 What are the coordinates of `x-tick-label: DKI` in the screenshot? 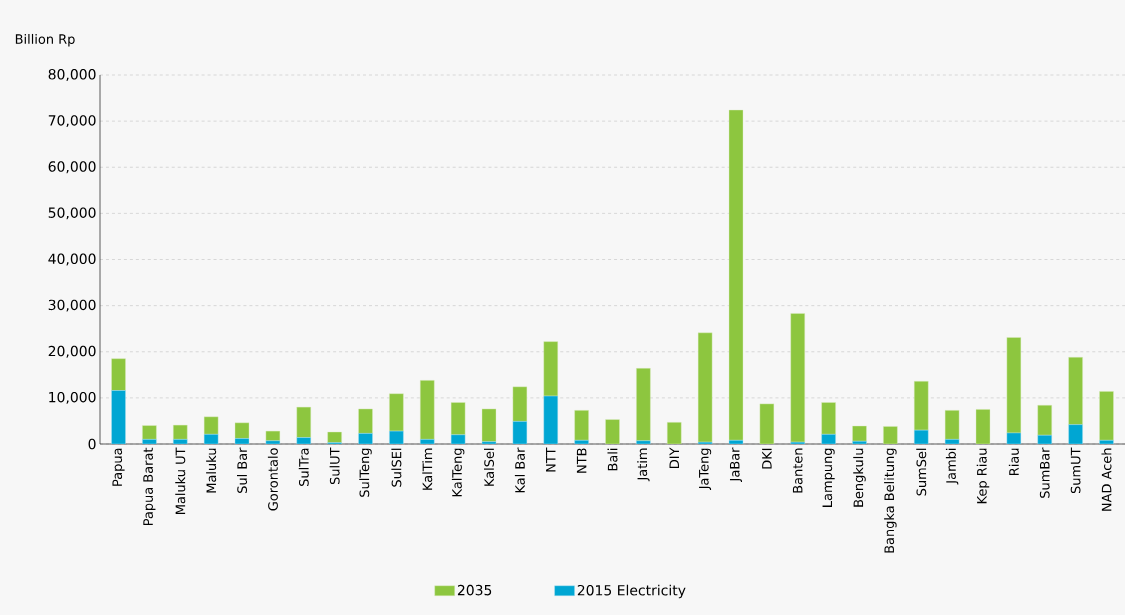 It's located at (767, 458).